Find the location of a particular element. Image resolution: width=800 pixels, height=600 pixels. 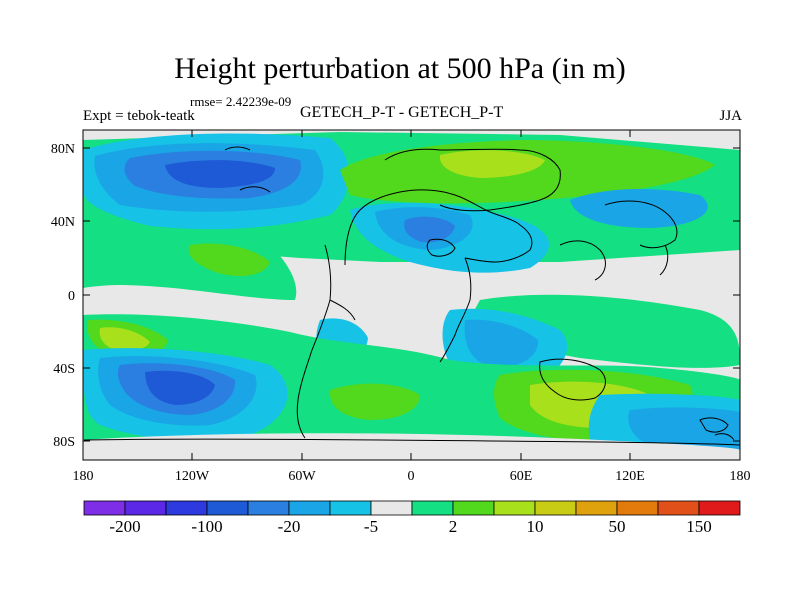

comparison-label: GETECH_P-T - GETECH_P-T is located at coordinates (402, 112).